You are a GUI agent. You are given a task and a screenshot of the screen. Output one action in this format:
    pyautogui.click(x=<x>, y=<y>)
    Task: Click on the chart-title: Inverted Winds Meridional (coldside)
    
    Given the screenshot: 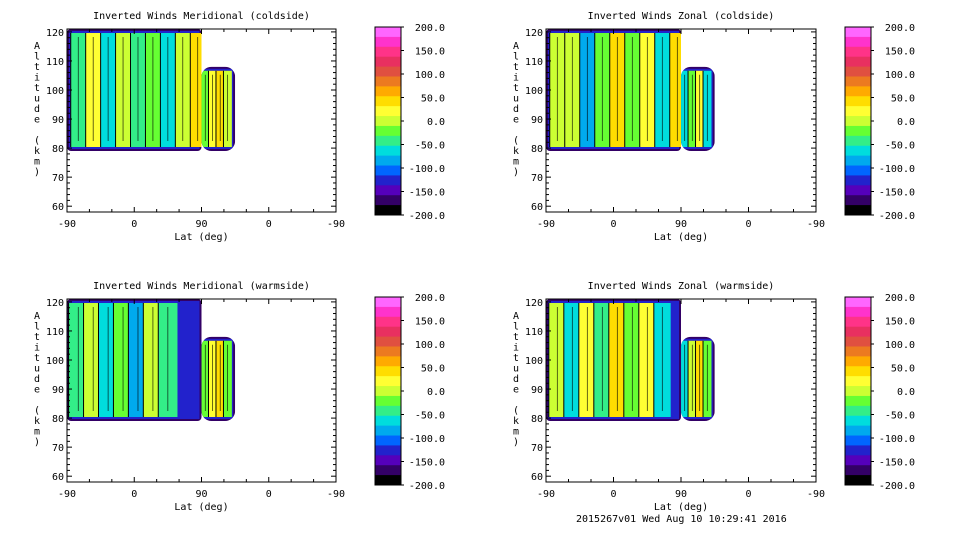 What is the action you would take?
    pyautogui.click(x=201, y=16)
    